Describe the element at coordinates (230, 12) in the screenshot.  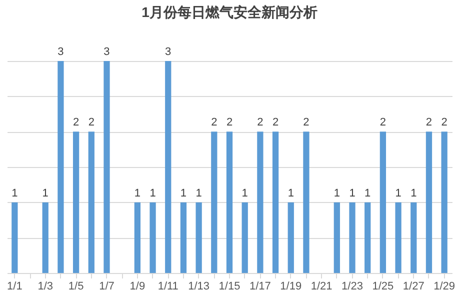
I see `chart-title: 1月份每日燃气安全新闻分析` at that location.